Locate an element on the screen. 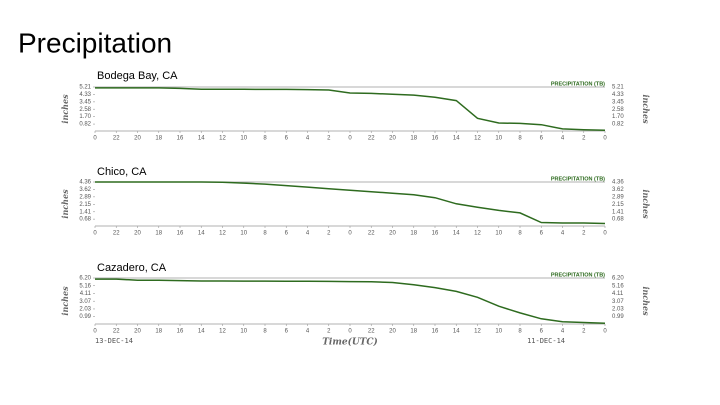 This screenshot has width=720, height=405. y2-tick-label: 3.45 is located at coordinates (618, 102).